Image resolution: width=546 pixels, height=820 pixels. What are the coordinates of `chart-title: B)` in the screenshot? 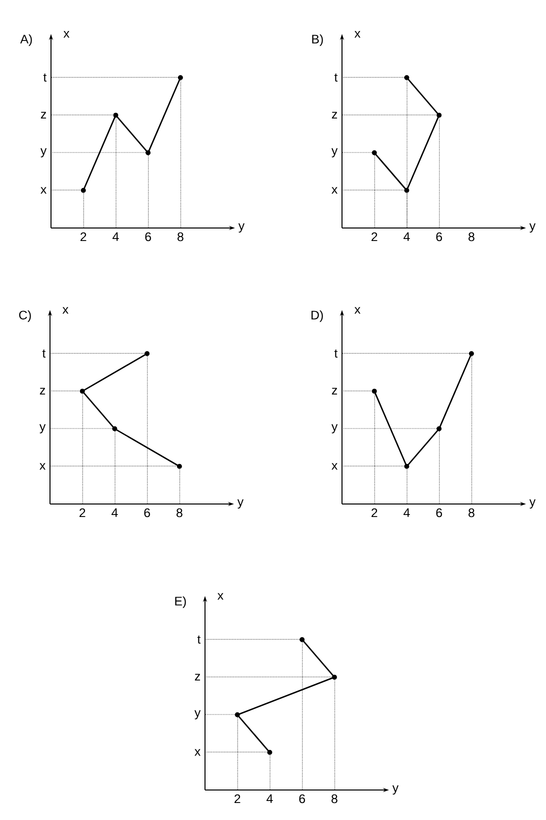 It's located at (317, 40).